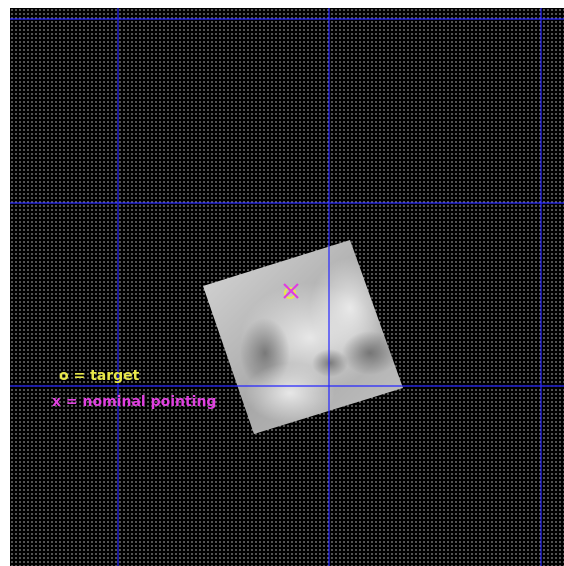  Describe the element at coordinates (303, 337) in the screenshot. I see `image-tile` at that location.